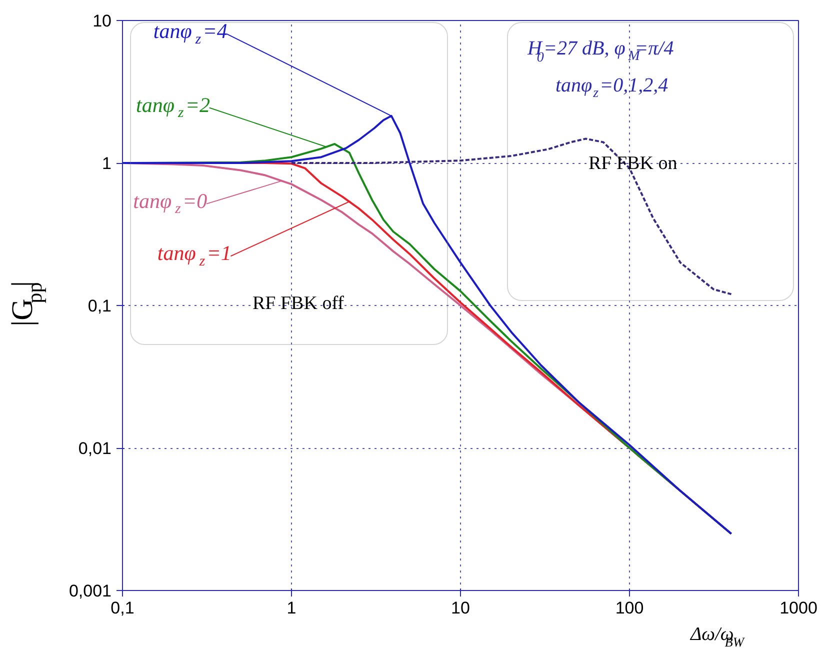  What do you see at coordinates (90, 591) in the screenshot?
I see `y-tick-label: 0,001` at bounding box center [90, 591].